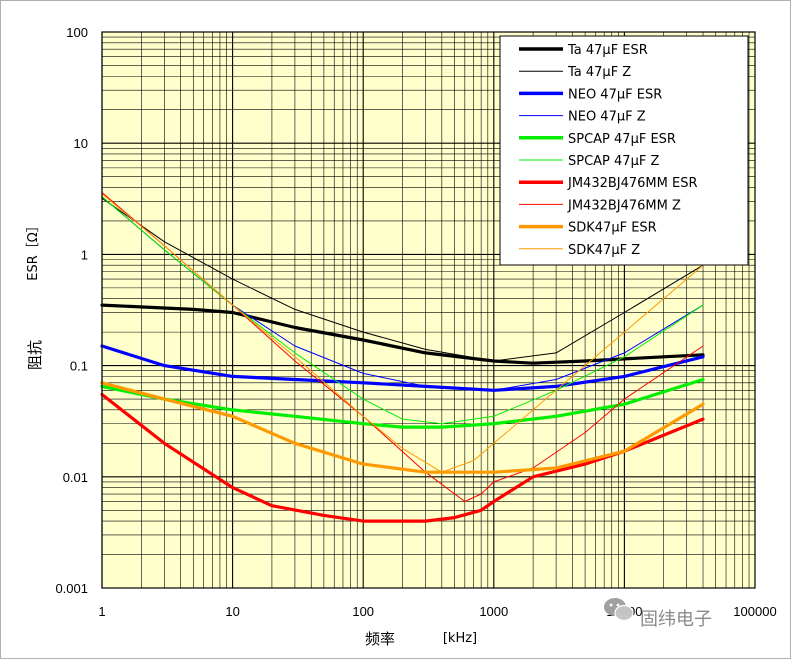 The image size is (791, 659). I want to click on x-axis-unit: [kHz], so click(460, 638).